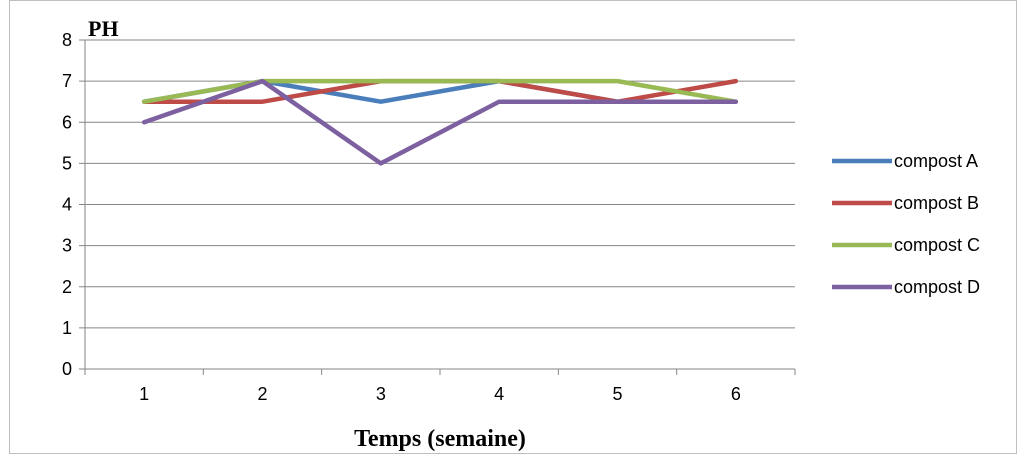 Image resolution: width=1023 pixels, height=457 pixels. Describe the element at coordinates (67, 369) in the screenshot. I see `y-tick-label: 0` at that location.